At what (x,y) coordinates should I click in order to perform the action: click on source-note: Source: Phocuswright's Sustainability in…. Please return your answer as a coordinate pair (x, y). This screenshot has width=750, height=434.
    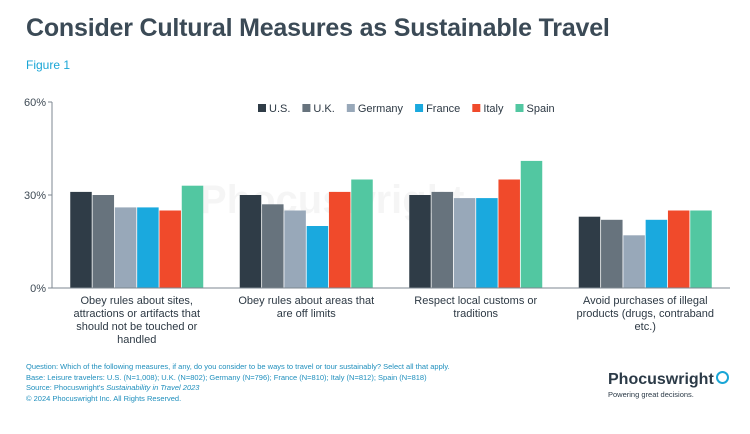
    Looking at the image, I should click on (306, 388).